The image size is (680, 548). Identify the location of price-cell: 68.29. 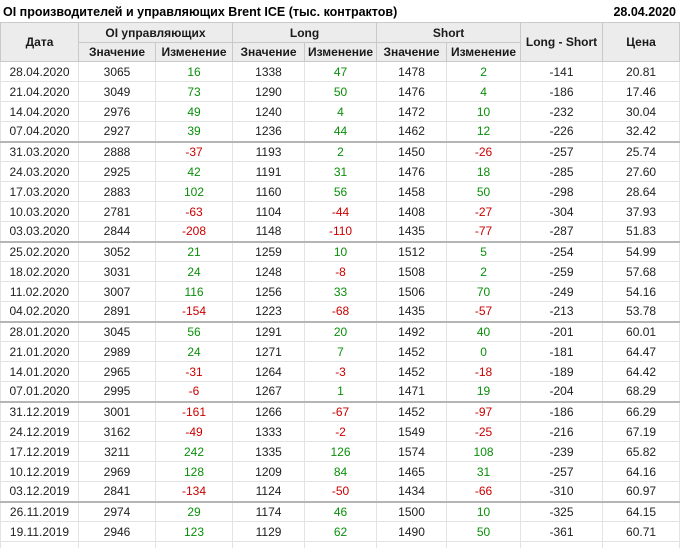
(641, 391).